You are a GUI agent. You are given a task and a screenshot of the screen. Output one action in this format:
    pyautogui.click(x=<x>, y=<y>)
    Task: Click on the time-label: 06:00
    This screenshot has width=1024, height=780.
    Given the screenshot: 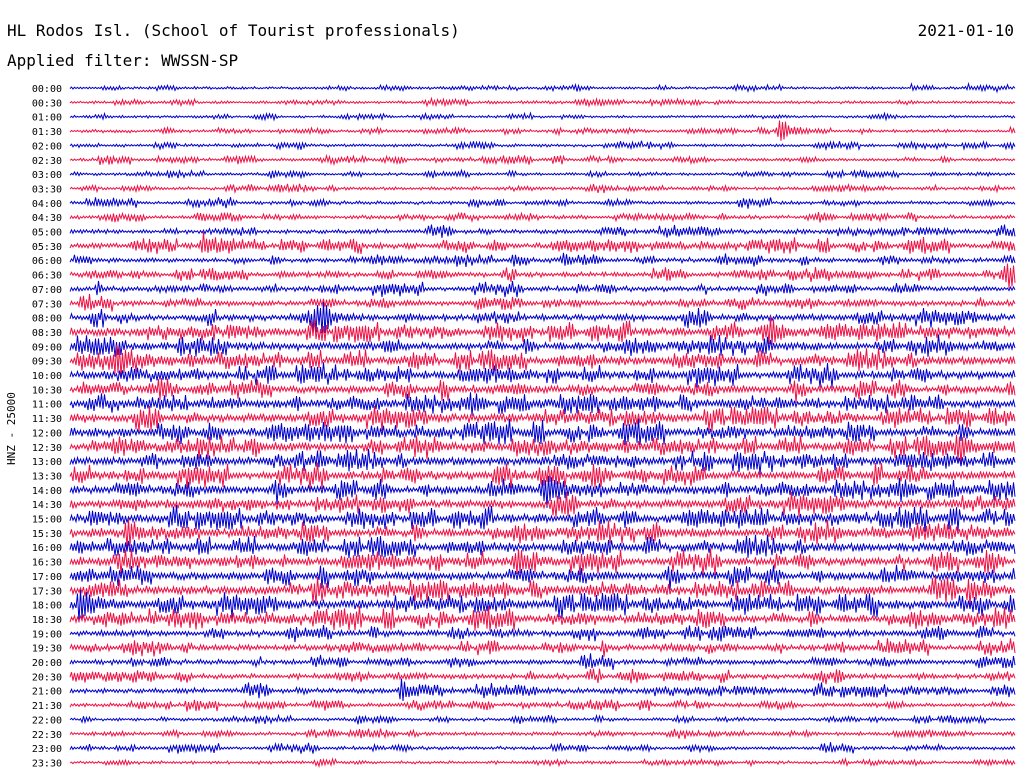 What is the action you would take?
    pyautogui.click(x=47, y=261)
    